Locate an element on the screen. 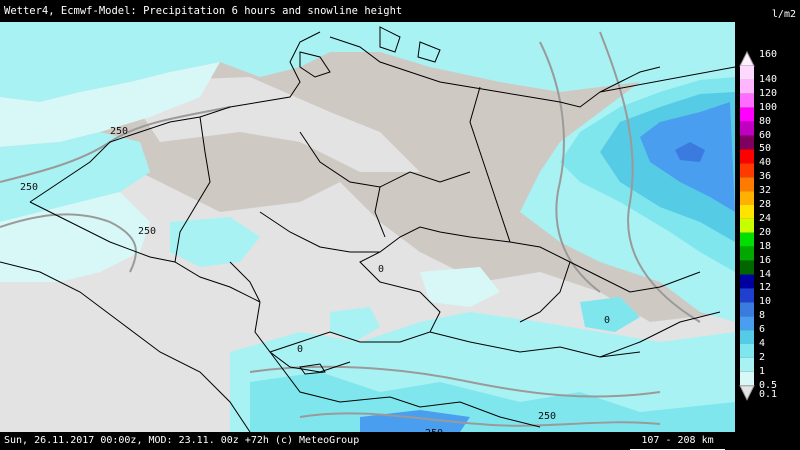 The image size is (800, 450). legend-label: 100 is located at coordinates (768, 107).